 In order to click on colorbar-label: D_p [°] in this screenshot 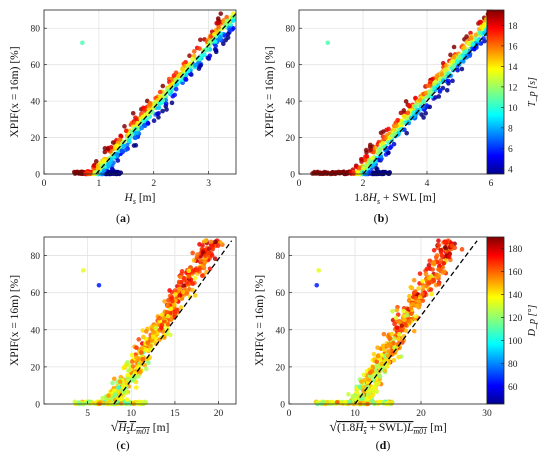, I will do `click(532, 321)`.